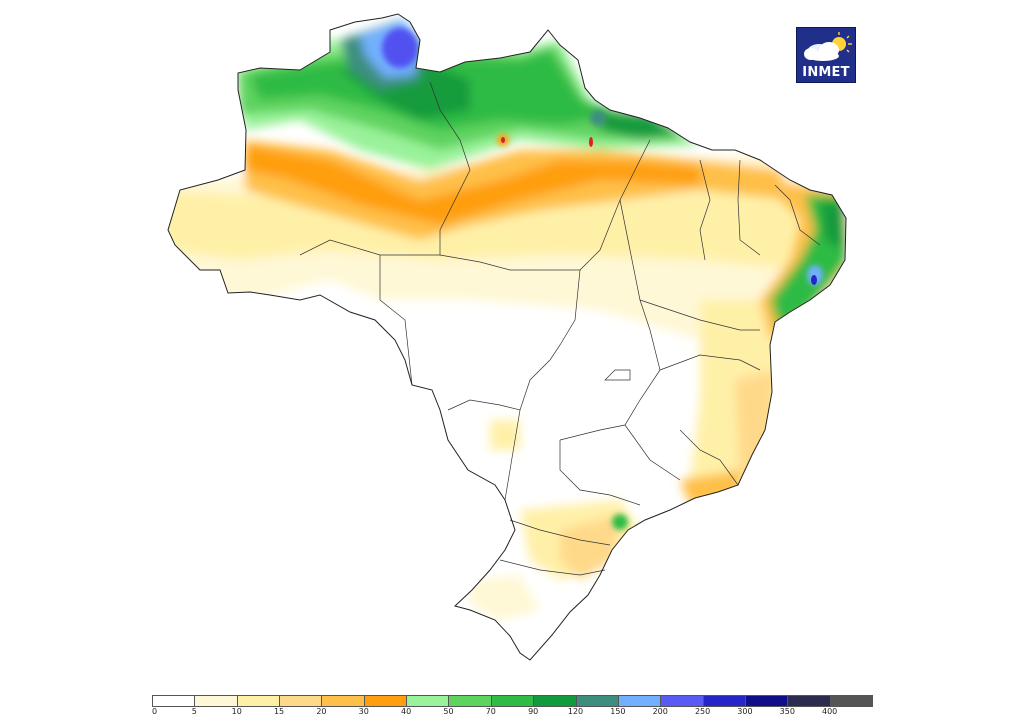 The image size is (1024, 720). Describe the element at coordinates (826, 72) in the screenshot. I see `logo-text: INMET` at that location.